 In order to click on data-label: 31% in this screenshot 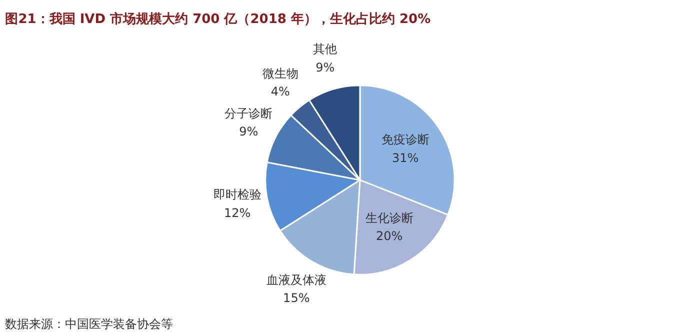, I will do `click(405, 157)`.